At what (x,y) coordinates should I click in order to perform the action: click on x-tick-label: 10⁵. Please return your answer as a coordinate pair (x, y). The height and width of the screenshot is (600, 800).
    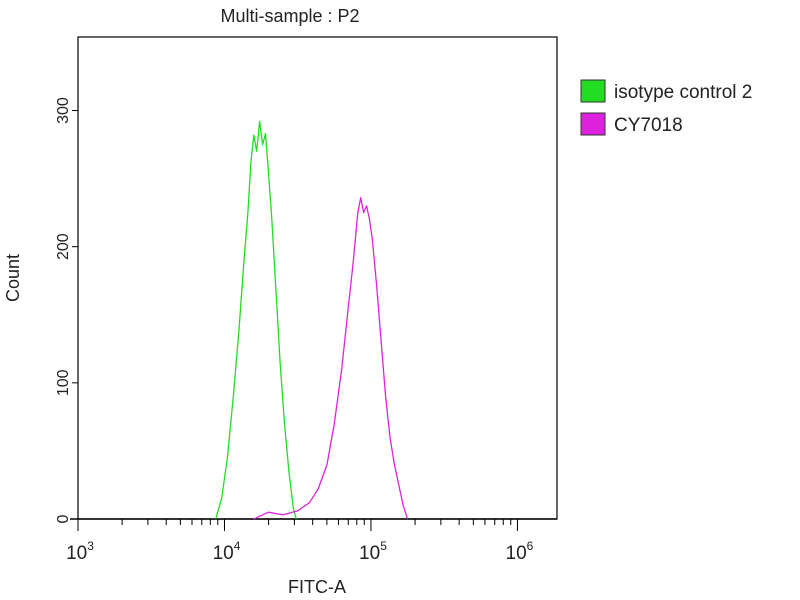
    Looking at the image, I should click on (373, 551).